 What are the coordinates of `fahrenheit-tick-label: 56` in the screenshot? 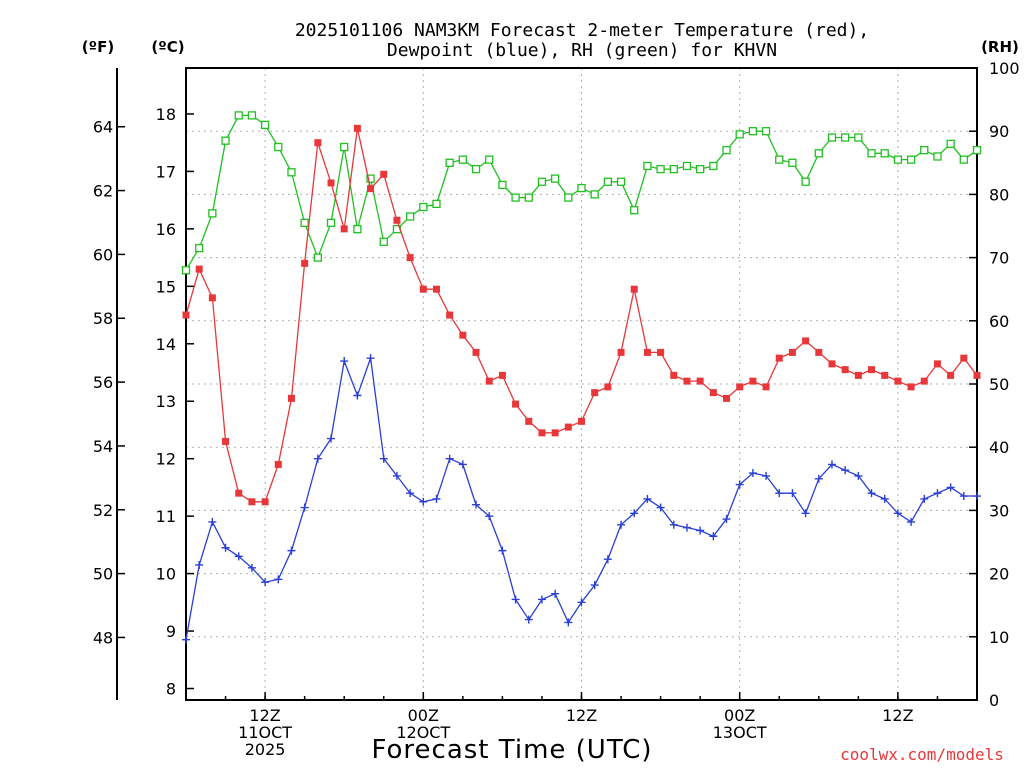 It's located at (103, 382).